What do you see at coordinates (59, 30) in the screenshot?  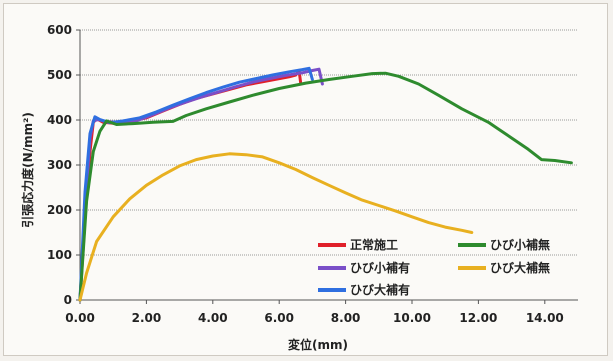 I see `y-tick-label: 600` at bounding box center [59, 30].